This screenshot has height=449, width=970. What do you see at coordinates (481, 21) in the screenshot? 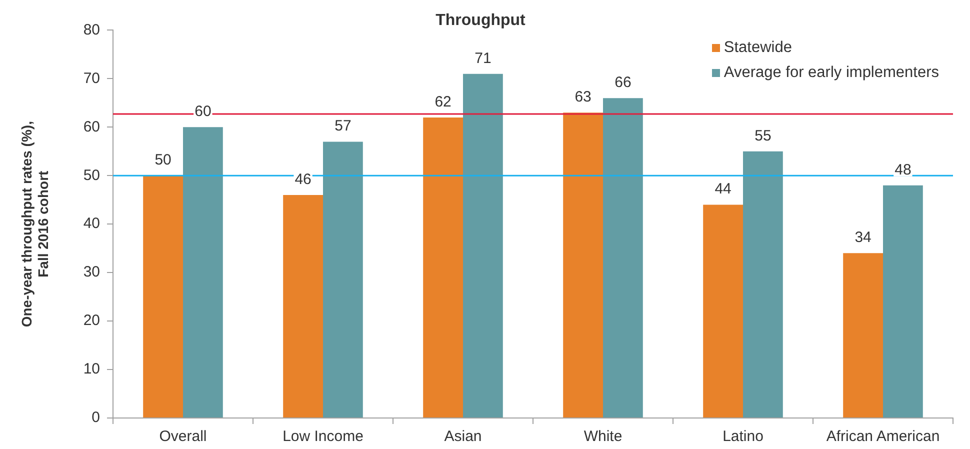
I see `chart-title: Throughput` at bounding box center [481, 21].